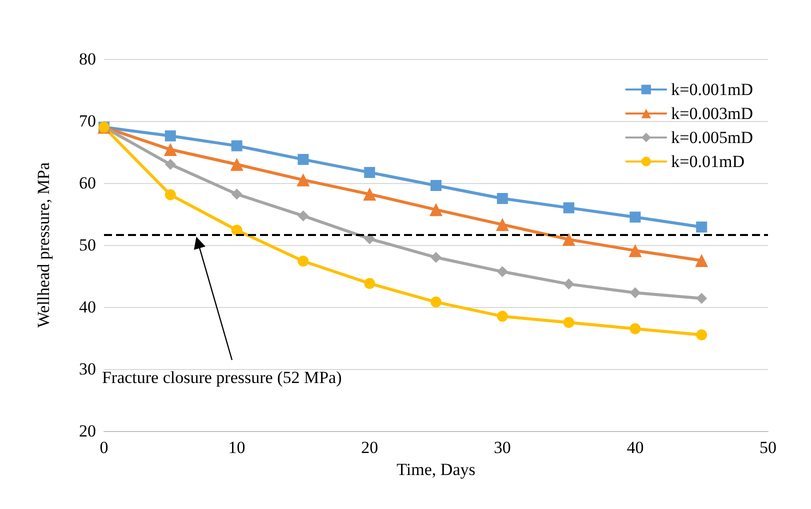  I want to click on x-tick-label: 30, so click(502, 447).